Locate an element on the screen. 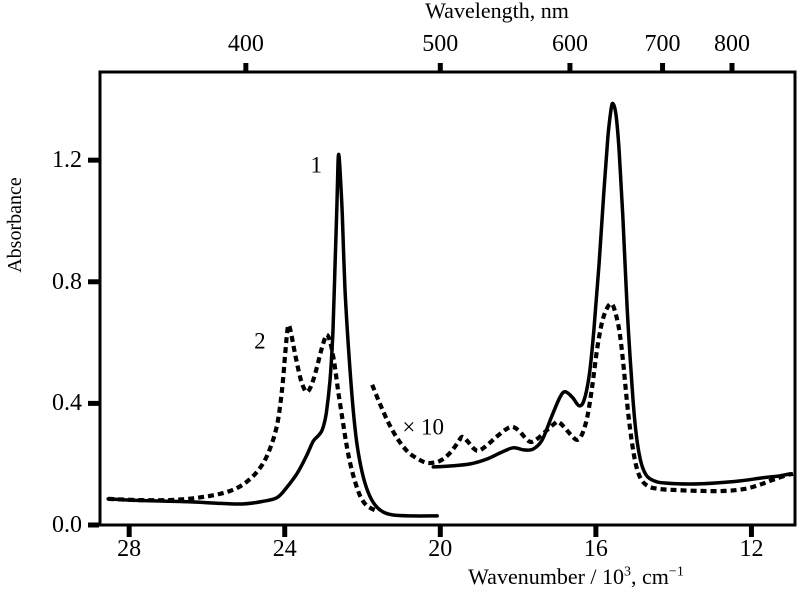  curve-2-label: 2 is located at coordinates (260, 341).